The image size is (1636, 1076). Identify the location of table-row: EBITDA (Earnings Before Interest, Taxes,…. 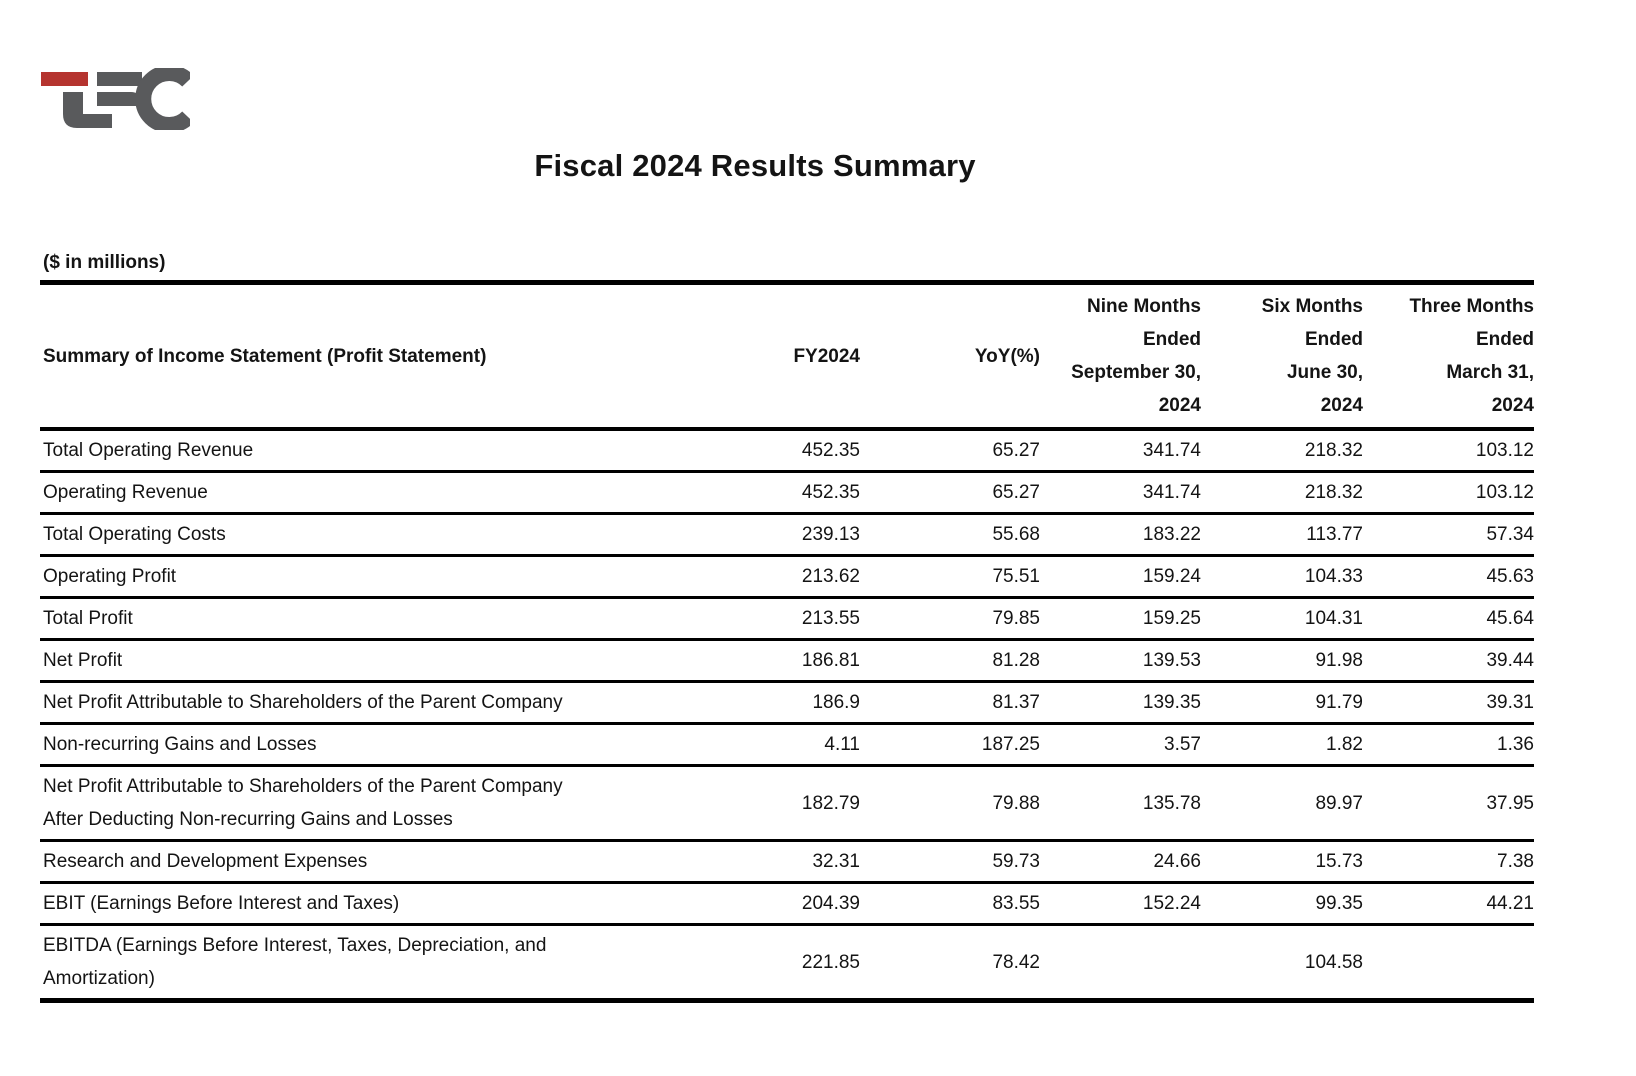
(787, 963).